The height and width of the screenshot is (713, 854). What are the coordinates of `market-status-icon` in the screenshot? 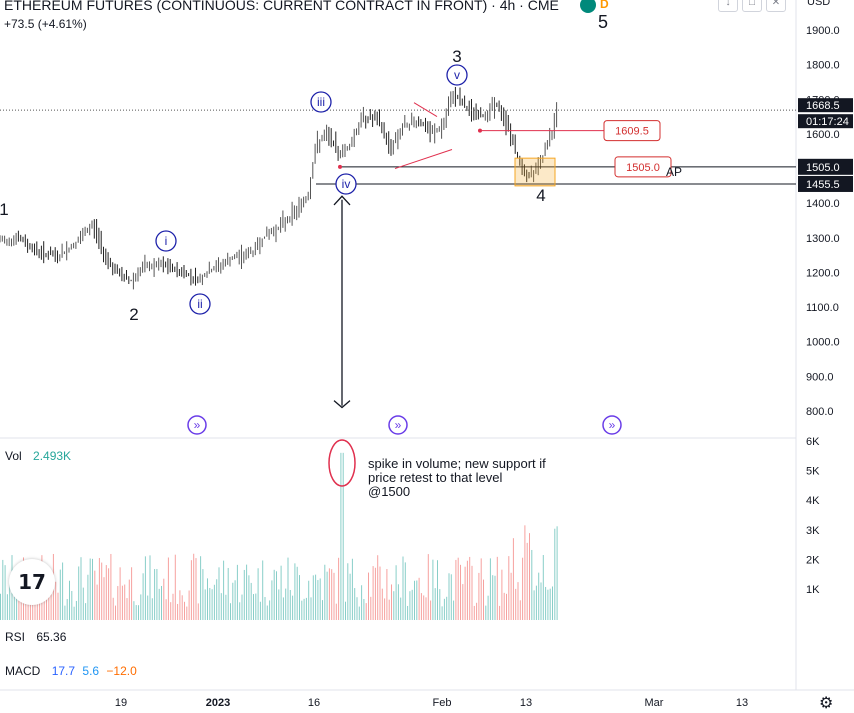 It's located at (588, 6).